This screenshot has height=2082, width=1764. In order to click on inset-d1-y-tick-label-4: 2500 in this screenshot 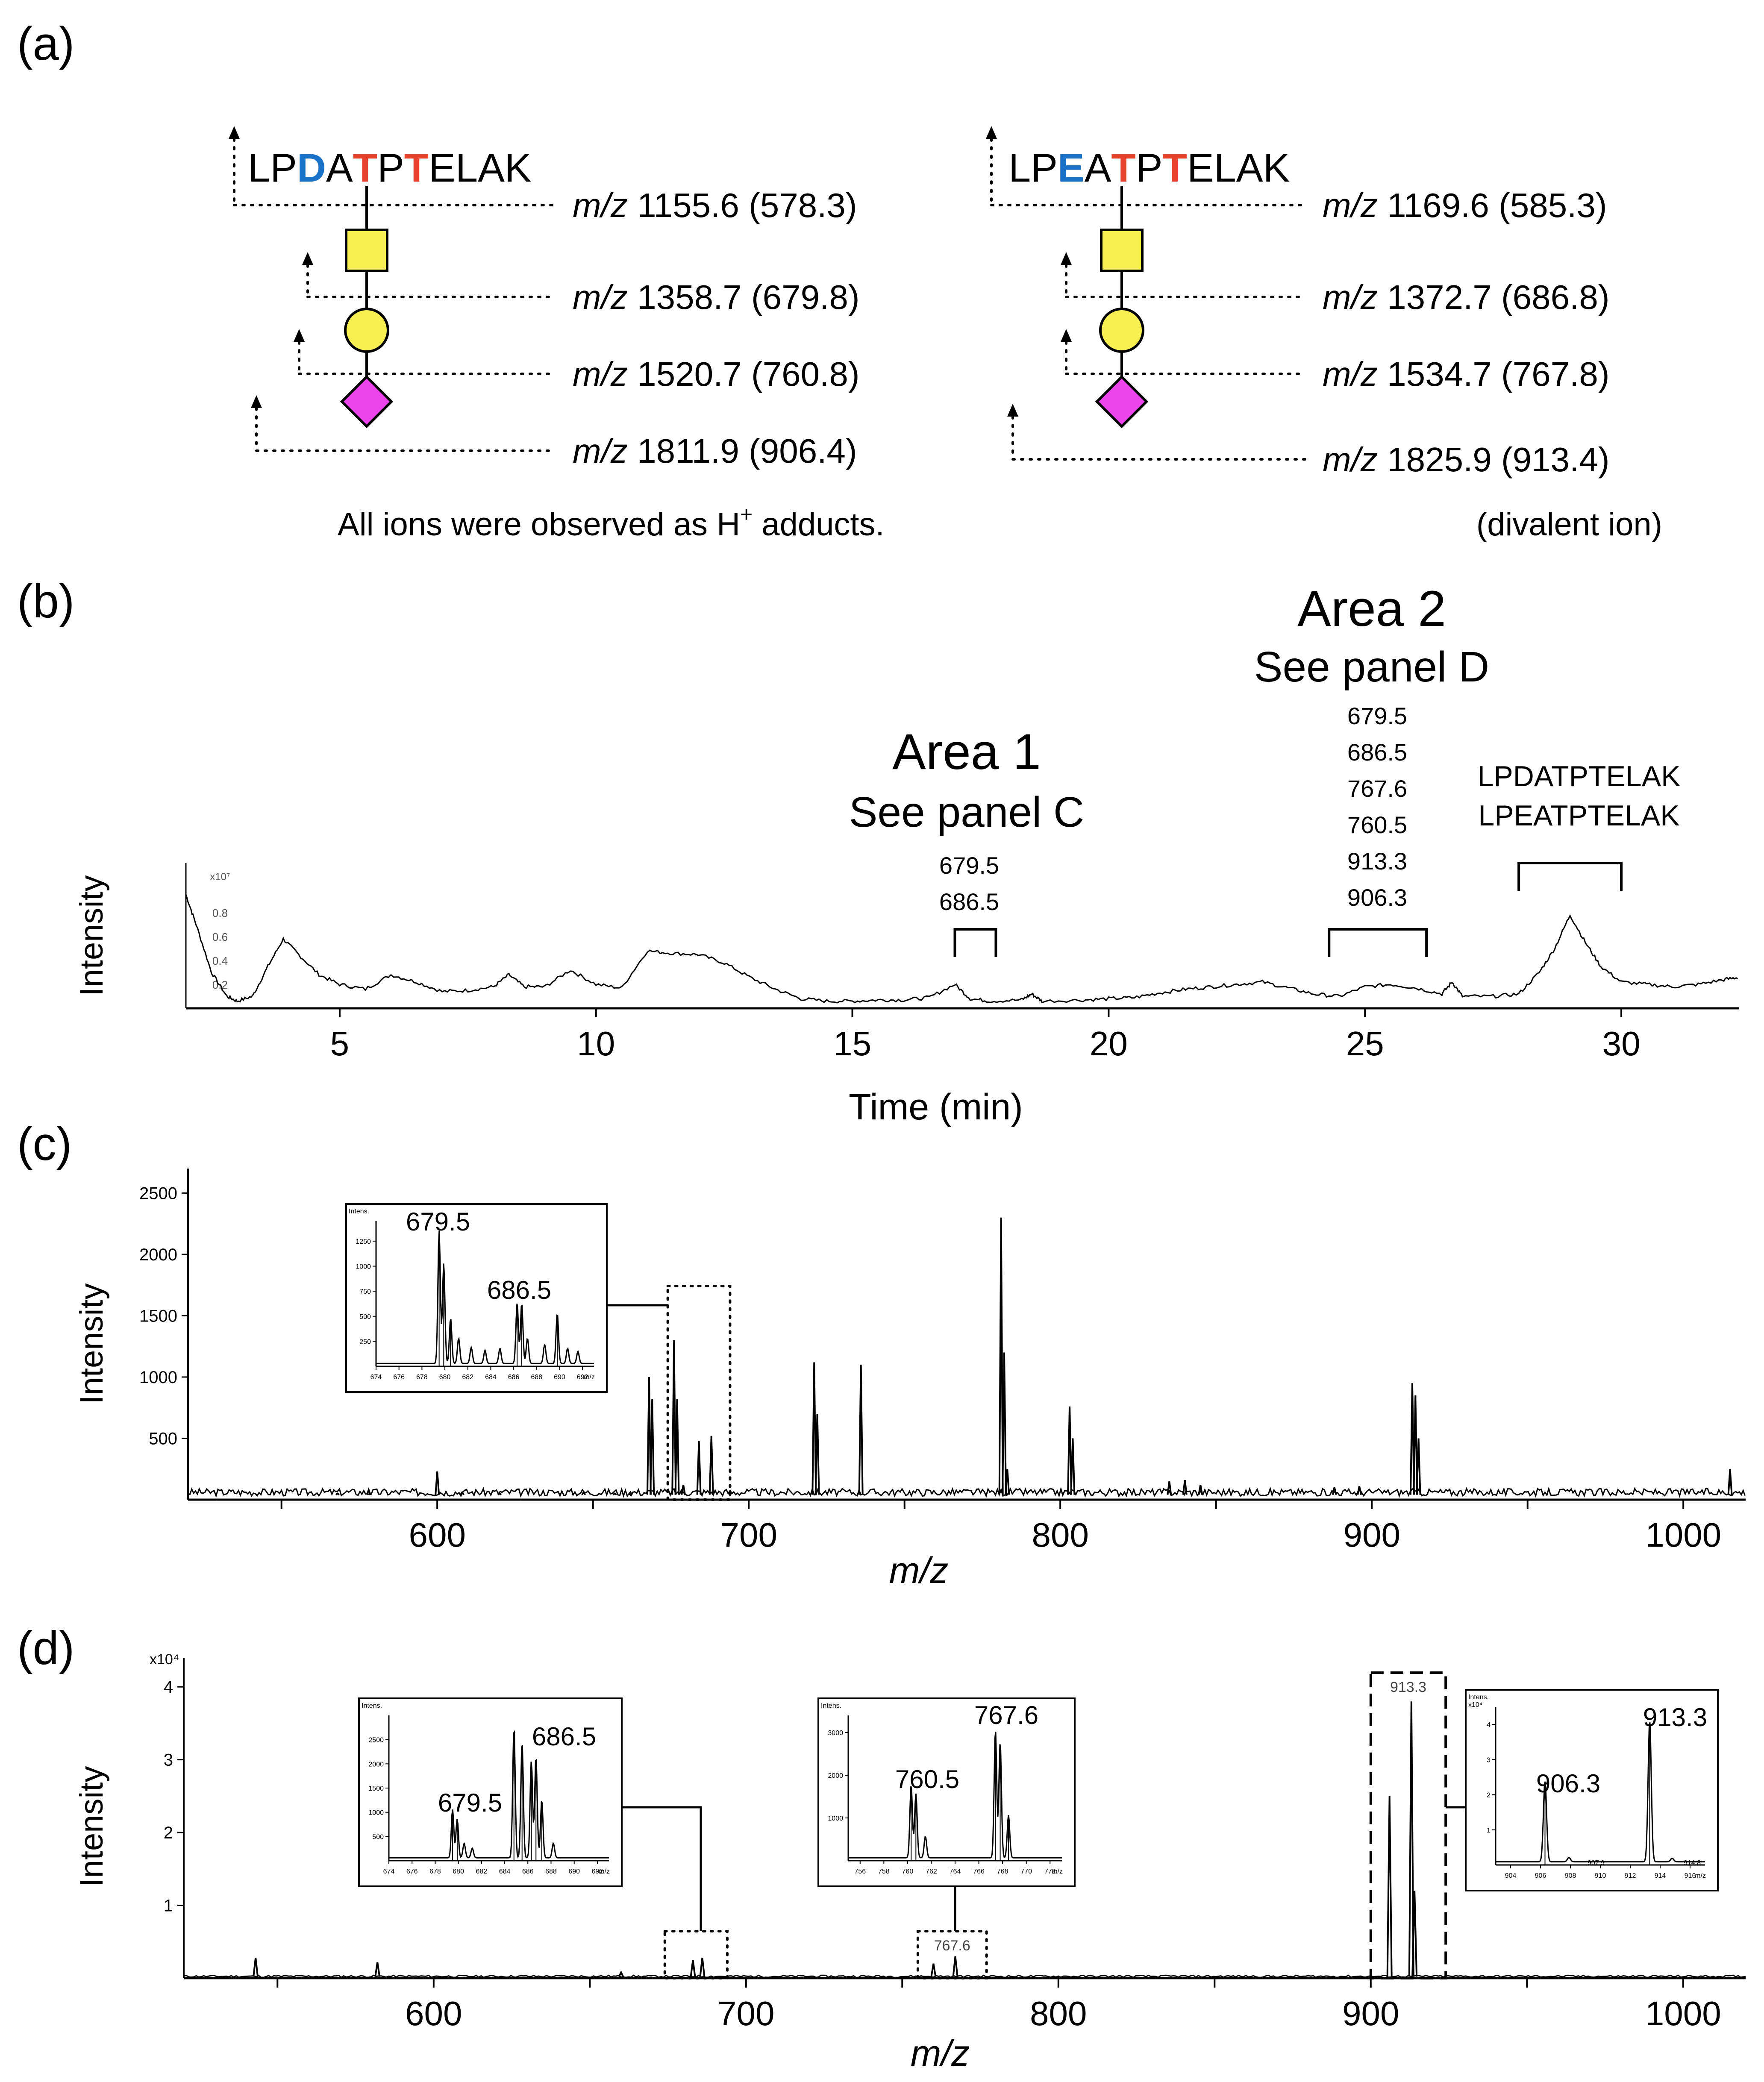, I will do `click(376, 1741)`.